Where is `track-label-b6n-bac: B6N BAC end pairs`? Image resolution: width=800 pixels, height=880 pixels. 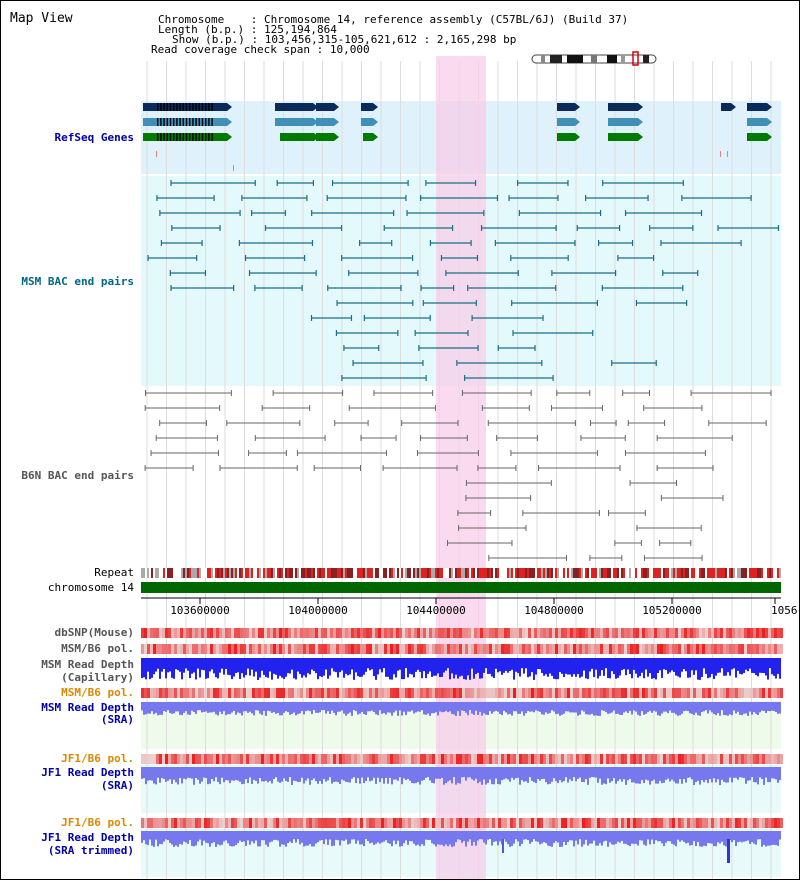
track-label-b6n-bac: B6N BAC end pairs is located at coordinates (77, 475).